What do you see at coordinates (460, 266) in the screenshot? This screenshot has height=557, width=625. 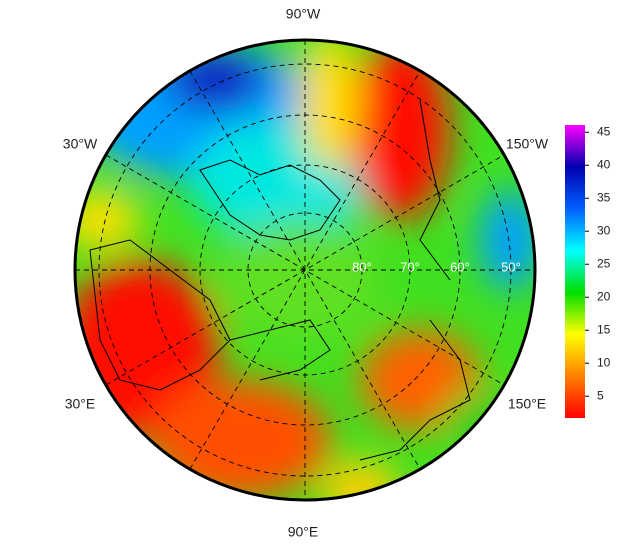 I see `latitude-label: 60°` at bounding box center [460, 266].